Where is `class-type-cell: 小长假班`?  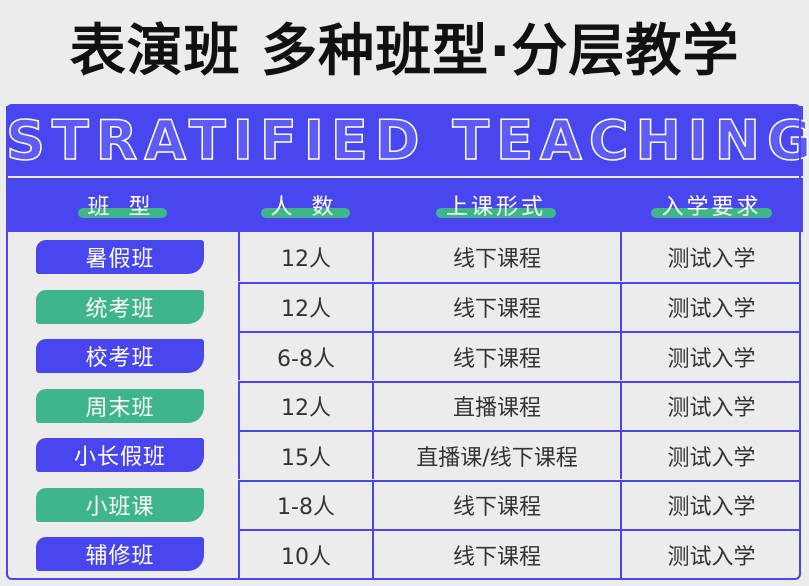
class-type-cell: 小长假班 is located at coordinates (122, 454).